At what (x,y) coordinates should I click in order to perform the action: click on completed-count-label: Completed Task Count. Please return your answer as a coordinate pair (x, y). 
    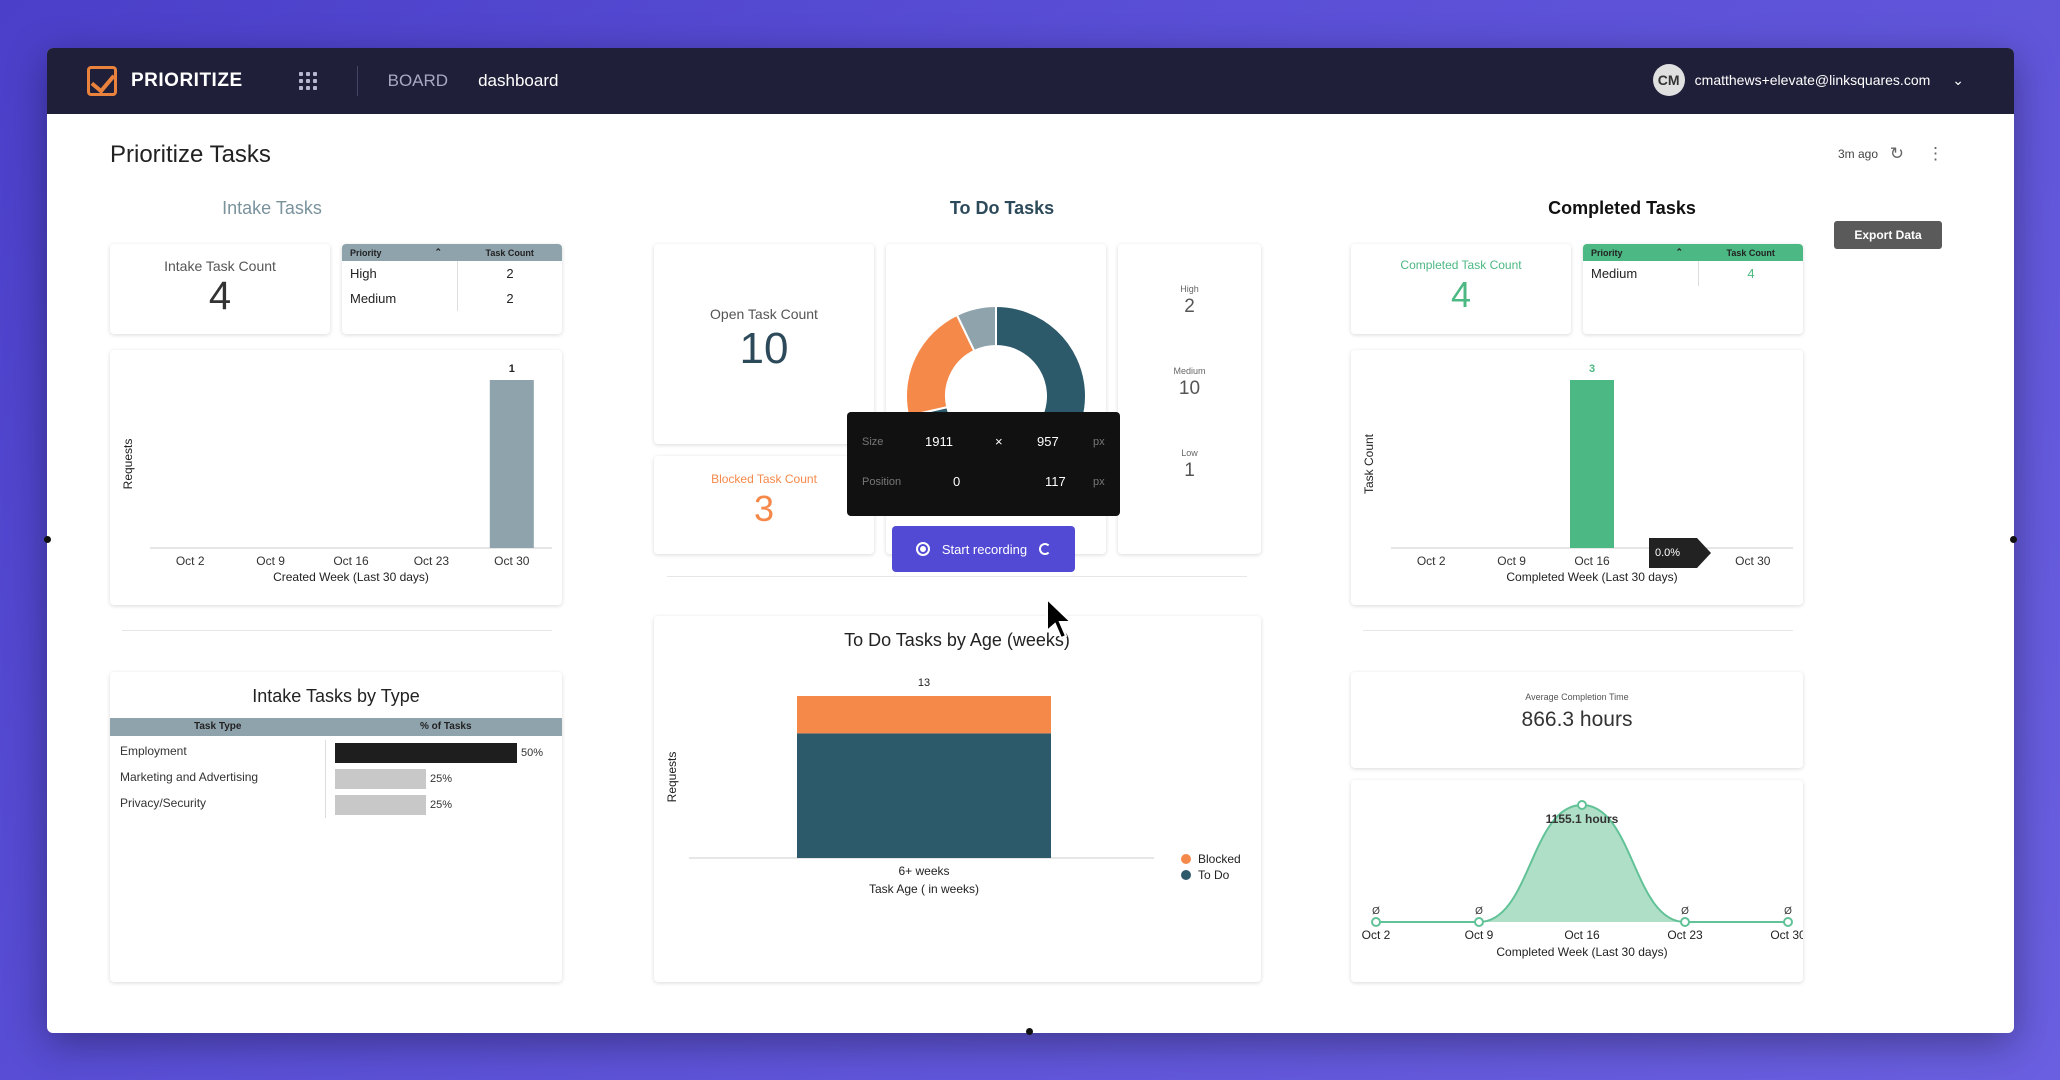
    Looking at the image, I should click on (1461, 265).